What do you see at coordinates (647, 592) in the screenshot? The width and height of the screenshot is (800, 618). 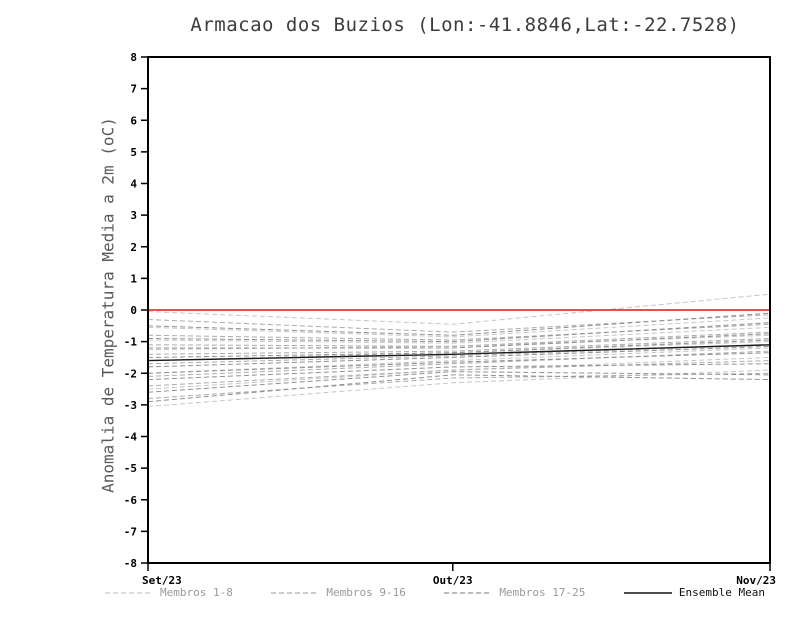 I see `solid-line-sample-icon` at bounding box center [647, 592].